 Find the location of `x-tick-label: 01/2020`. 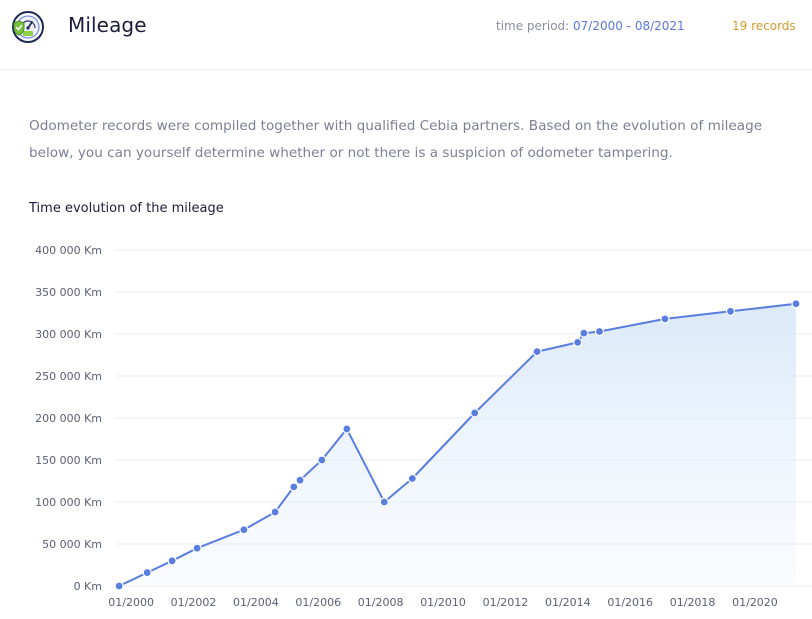

x-tick-label: 01/2020 is located at coordinates (755, 602).